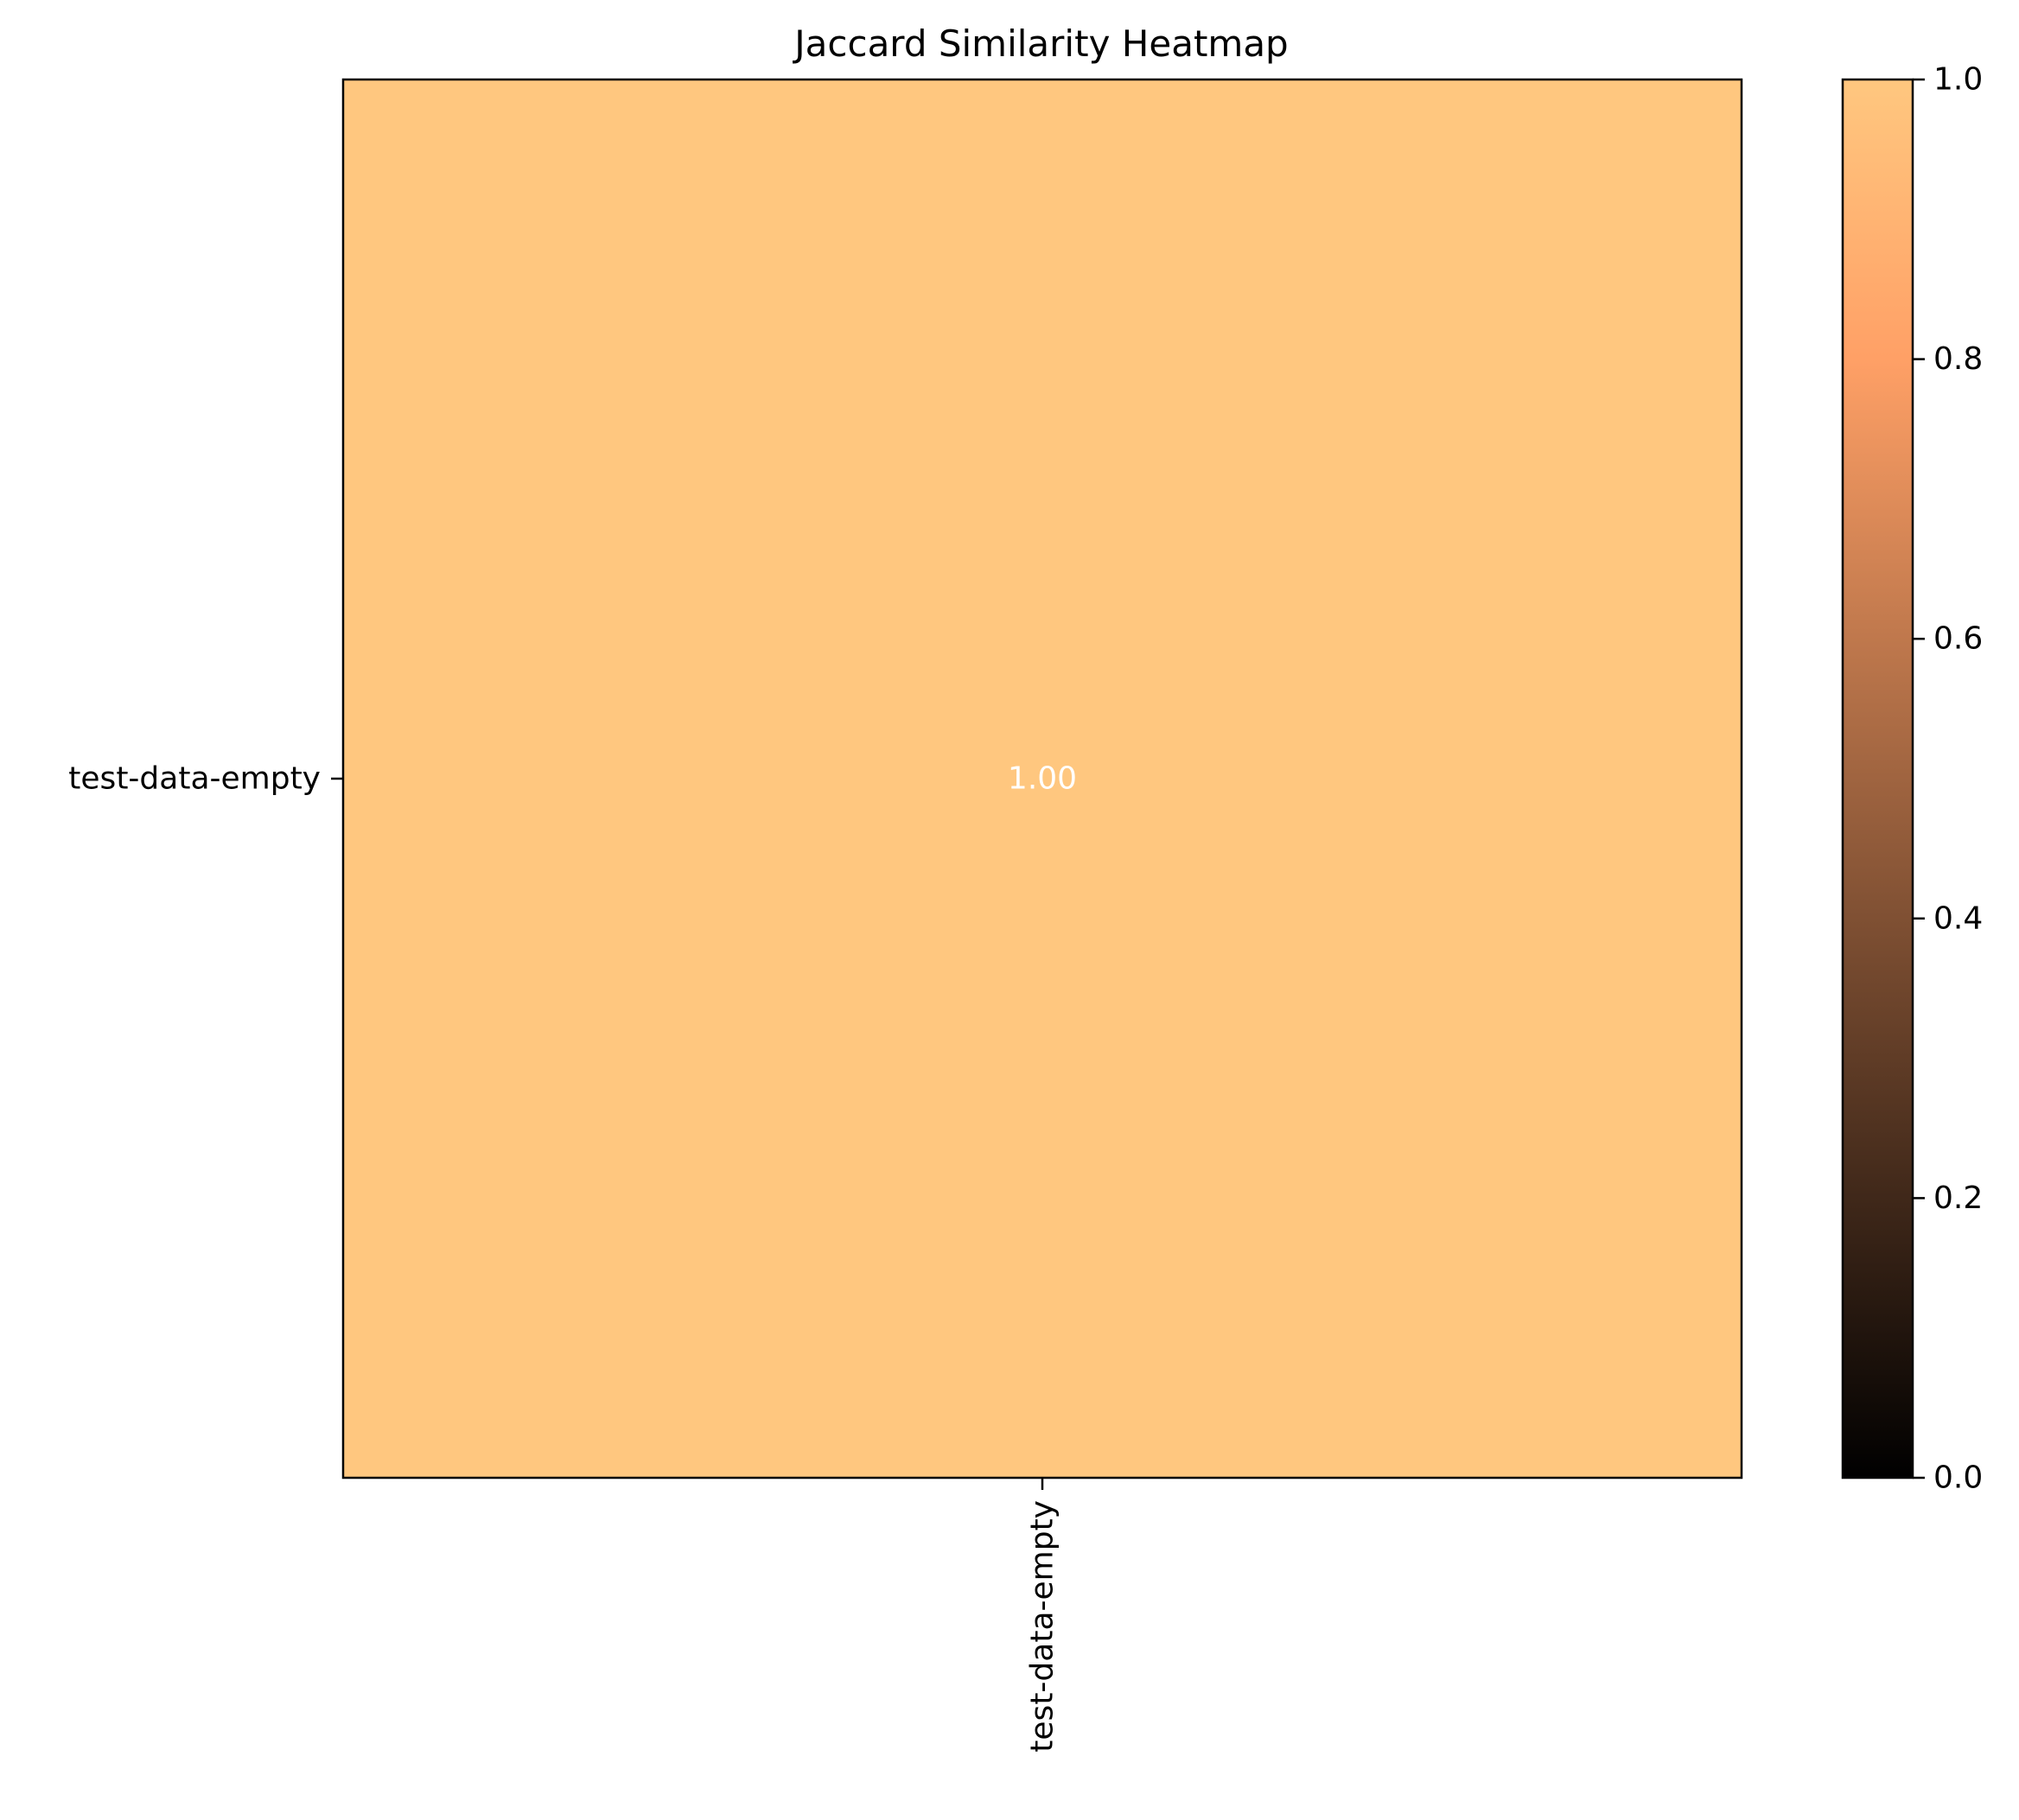 This screenshot has height=1820, width=2019. Describe the element at coordinates (1877, 779) in the screenshot. I see `colorbar` at that location.